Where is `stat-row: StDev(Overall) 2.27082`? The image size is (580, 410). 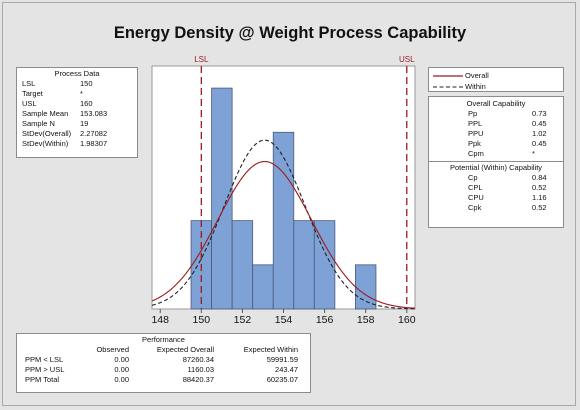 stat-row: StDev(Overall) 2.27082 is located at coordinates (77, 134).